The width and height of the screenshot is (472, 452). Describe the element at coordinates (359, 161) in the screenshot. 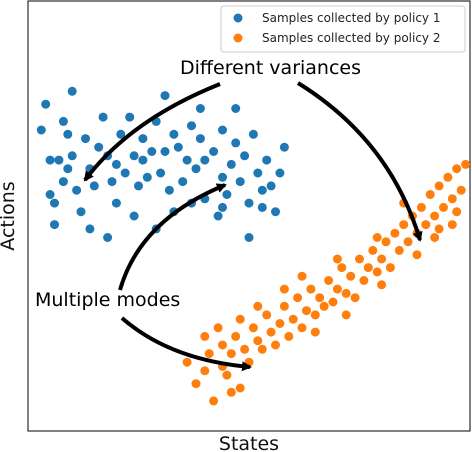

I see `arrow-variance-right` at that location.